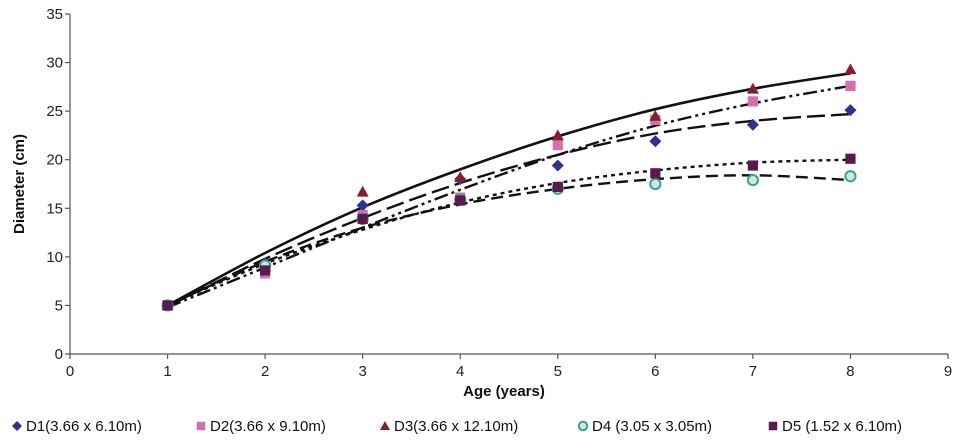  What do you see at coordinates (460, 371) in the screenshot?
I see `x-tick-label: 4` at bounding box center [460, 371].